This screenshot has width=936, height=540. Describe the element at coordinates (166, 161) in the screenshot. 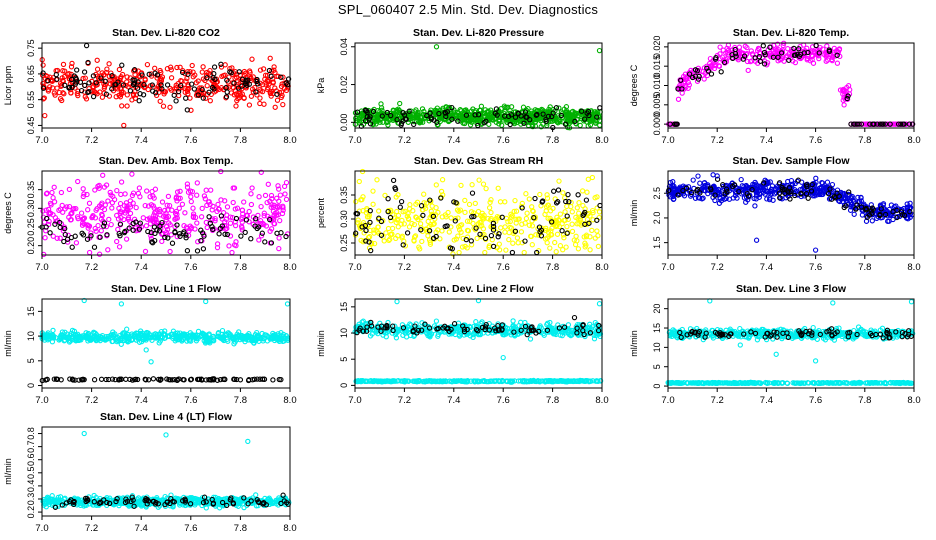

I see `panel-title: Stan. Dev. Amb. Box Temp.` at that location.